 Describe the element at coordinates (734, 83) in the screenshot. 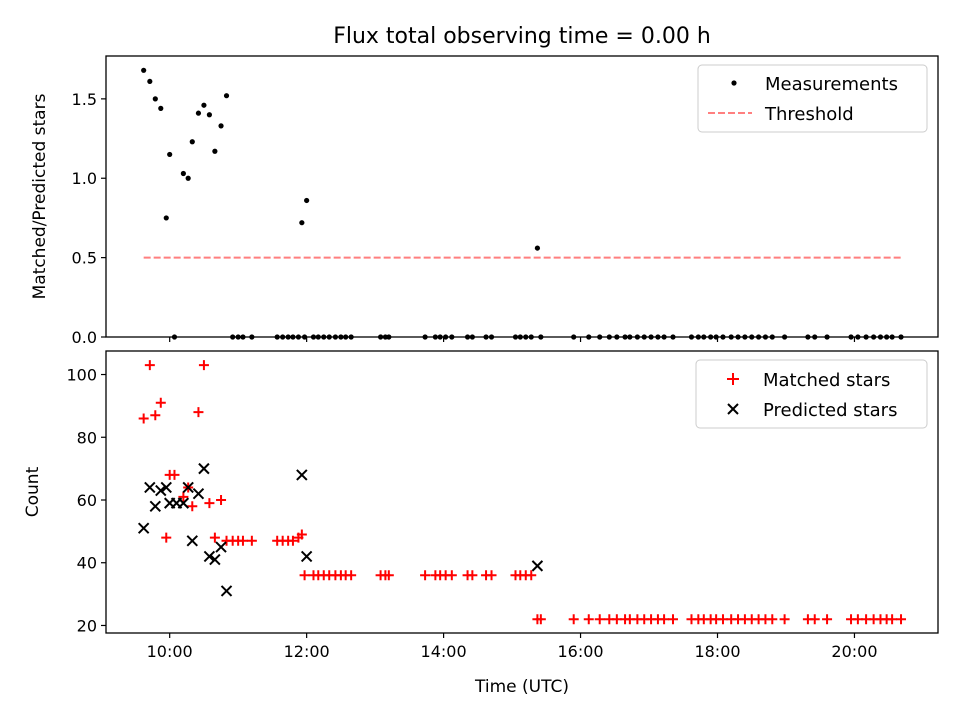

I see `legend-measurements-marker` at that location.